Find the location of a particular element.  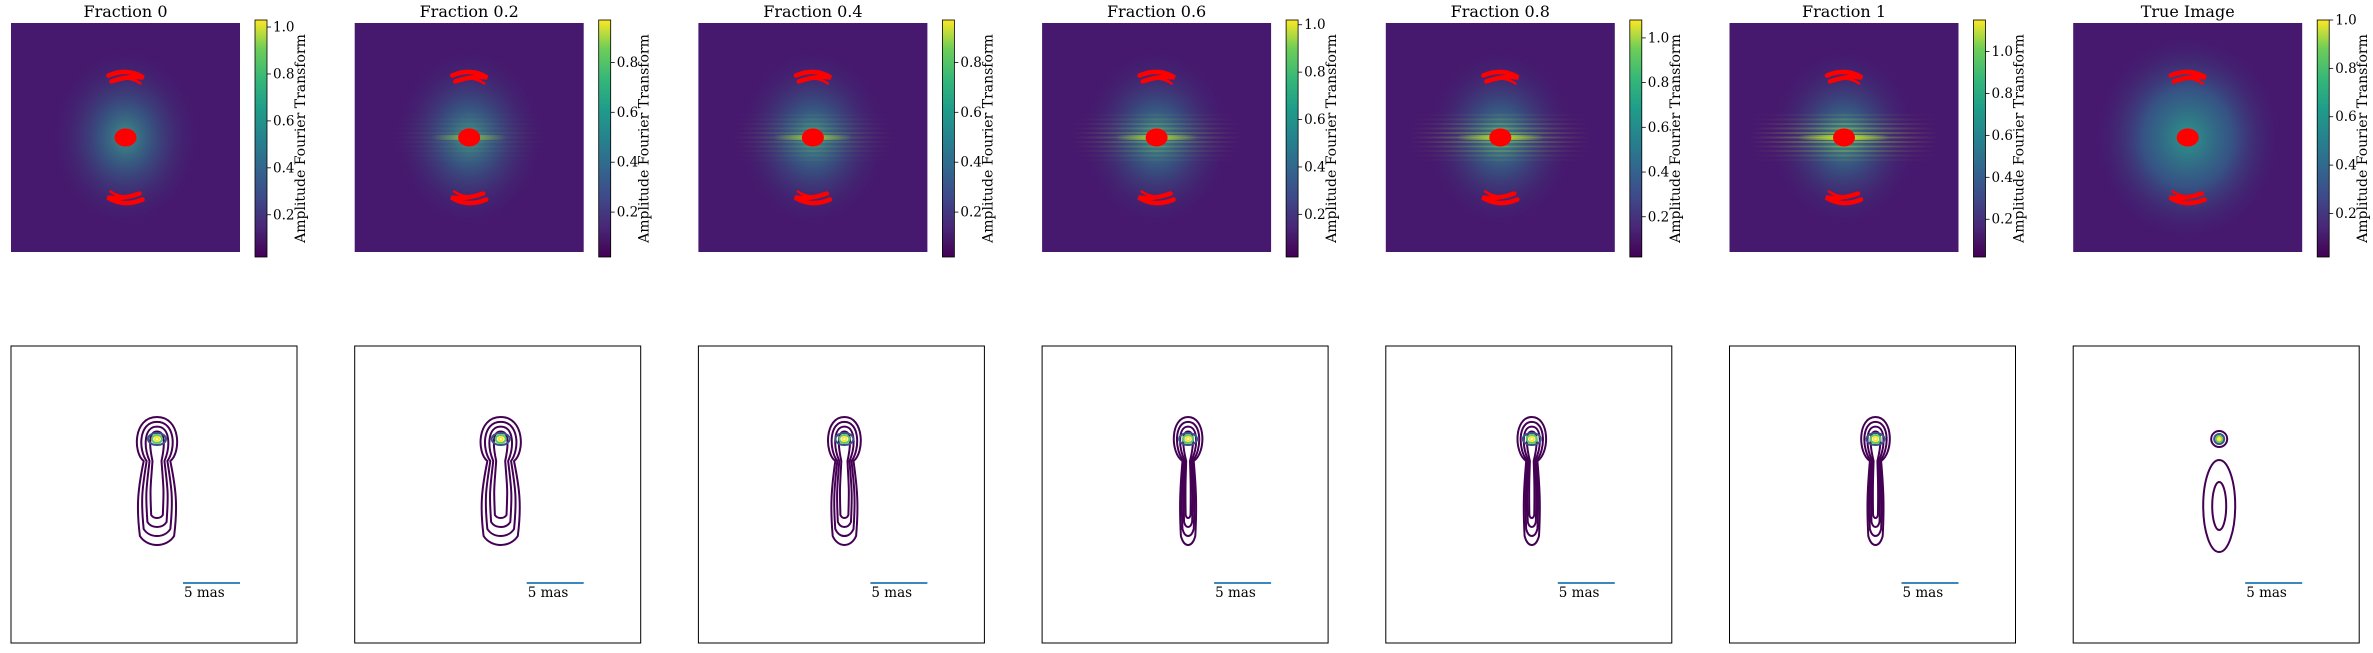

contour-panel-4: 5 mas is located at coordinates (1529, 494).